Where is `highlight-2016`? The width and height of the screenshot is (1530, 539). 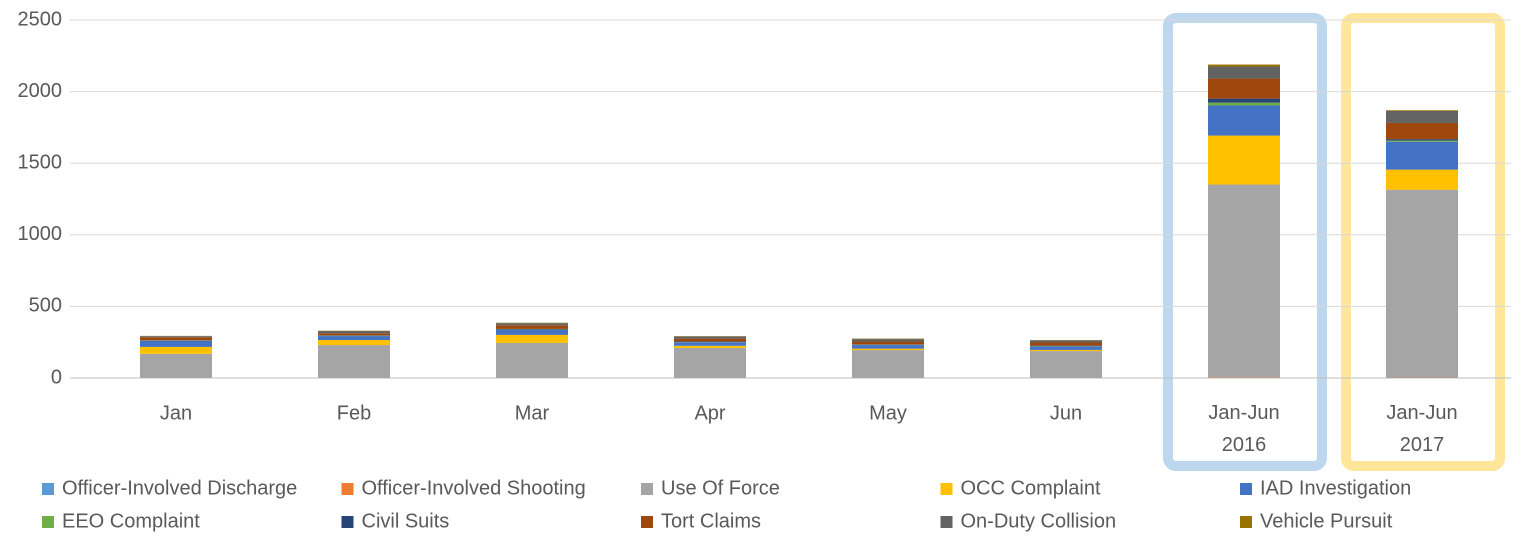 highlight-2016 is located at coordinates (1245, 242).